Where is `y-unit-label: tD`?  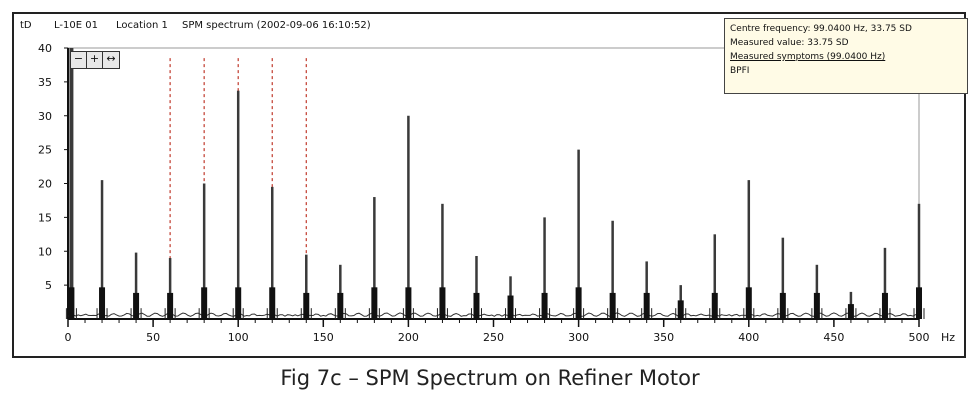
y-unit-label: tD is located at coordinates (26, 25).